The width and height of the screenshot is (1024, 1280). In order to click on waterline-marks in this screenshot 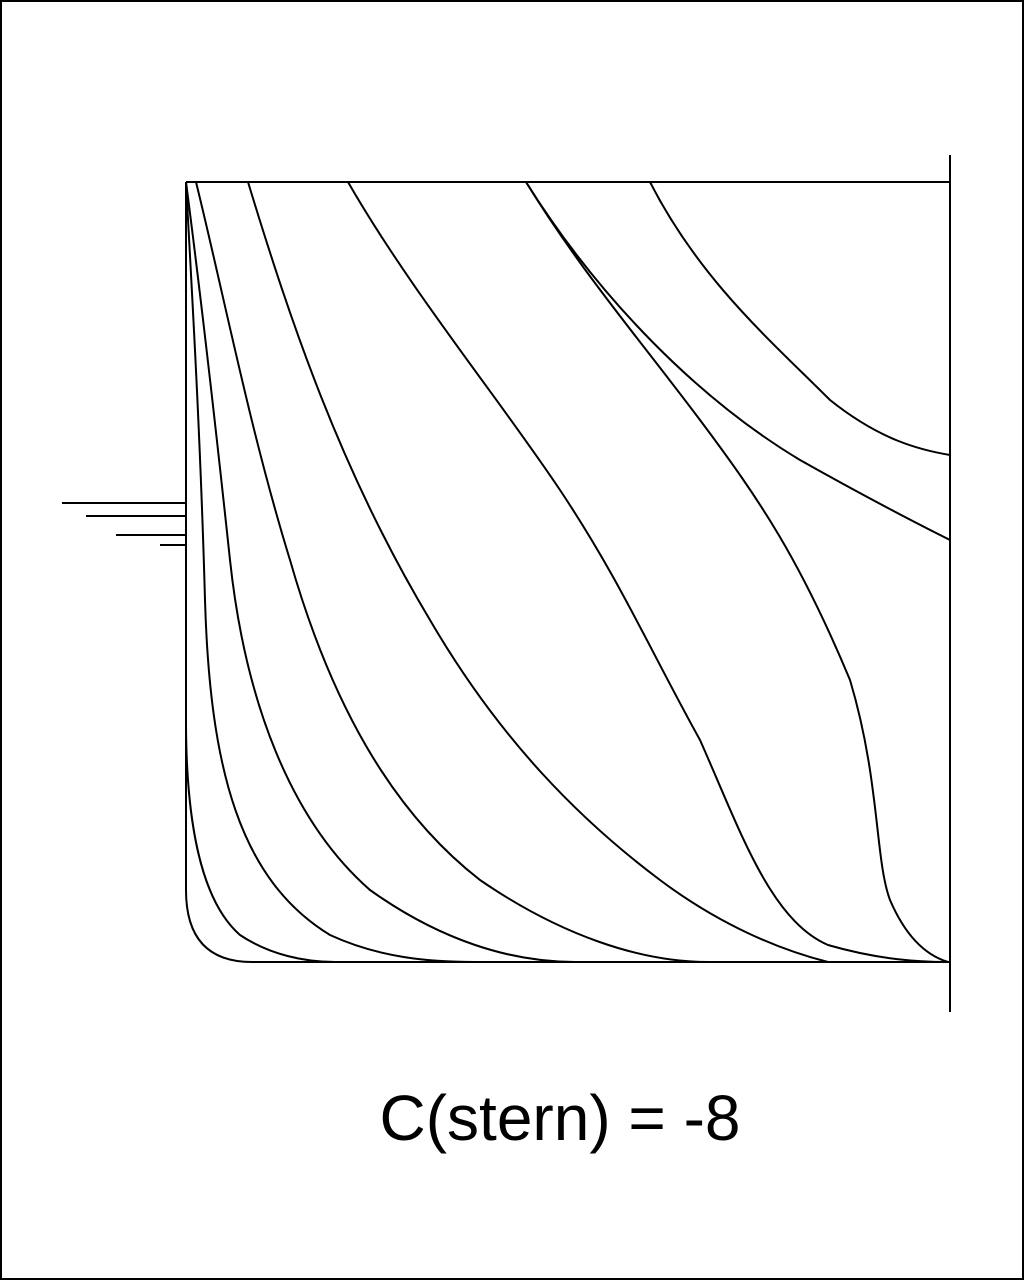, I will do `click(124, 524)`.